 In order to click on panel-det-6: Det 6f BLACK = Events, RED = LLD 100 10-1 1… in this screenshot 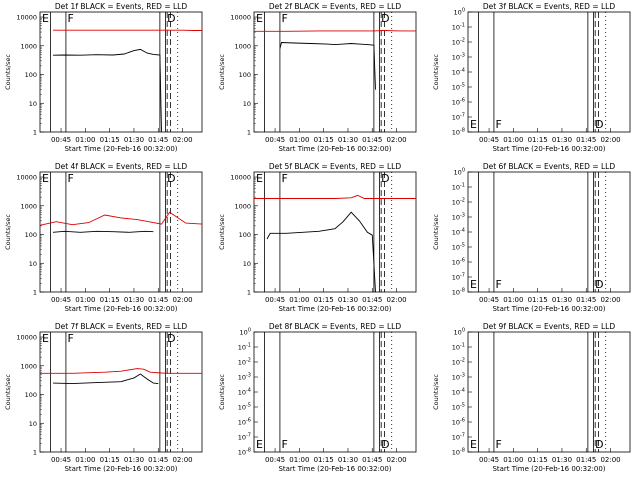, I will do `click(531, 237)`.